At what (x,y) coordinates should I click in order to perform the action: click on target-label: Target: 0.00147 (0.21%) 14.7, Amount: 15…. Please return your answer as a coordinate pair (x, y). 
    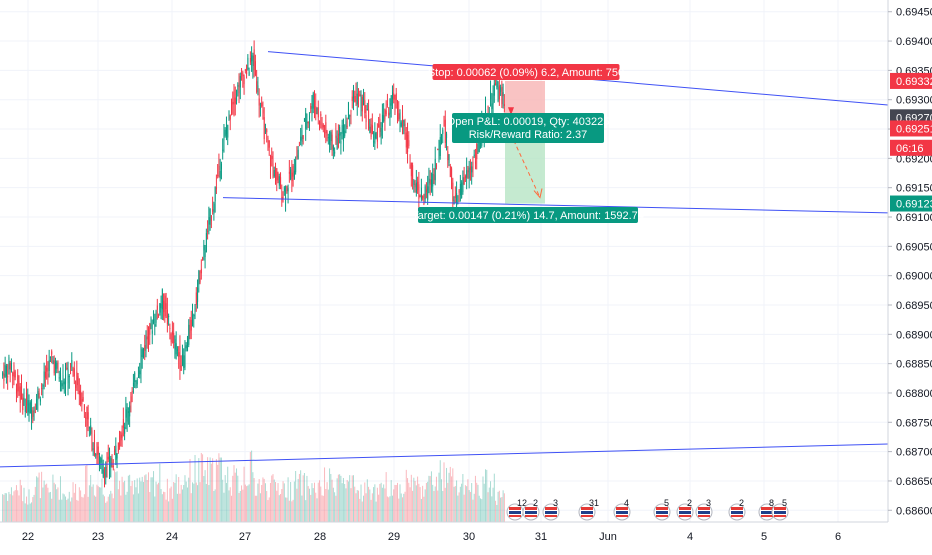
    Looking at the image, I should click on (528, 215).